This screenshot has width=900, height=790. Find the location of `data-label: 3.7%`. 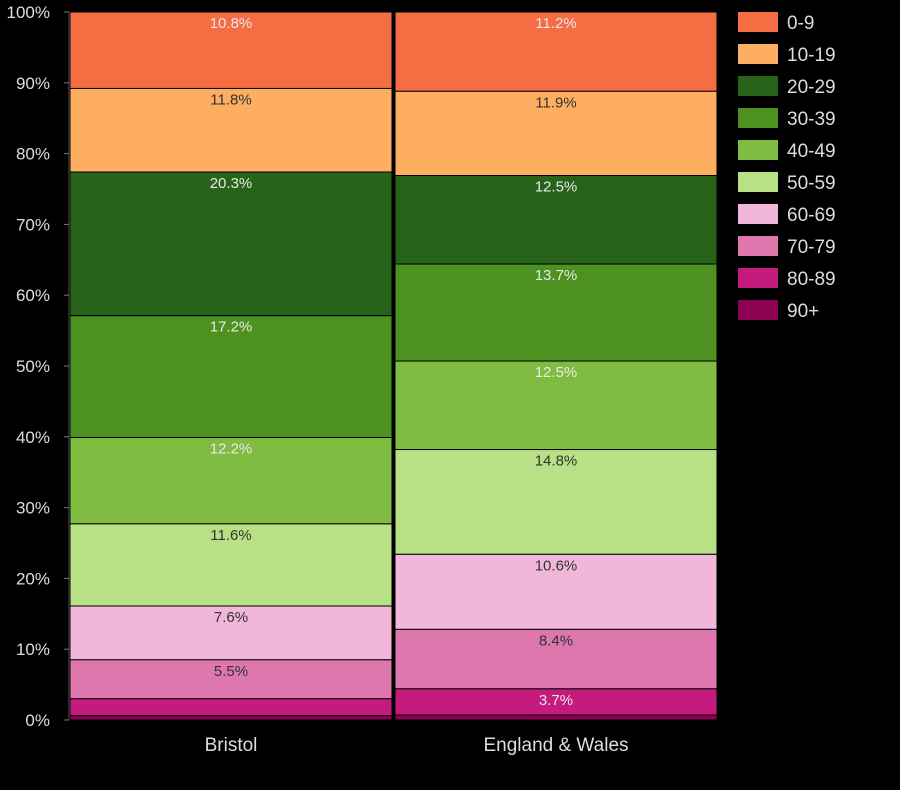

data-label: 3.7% is located at coordinates (556, 700).